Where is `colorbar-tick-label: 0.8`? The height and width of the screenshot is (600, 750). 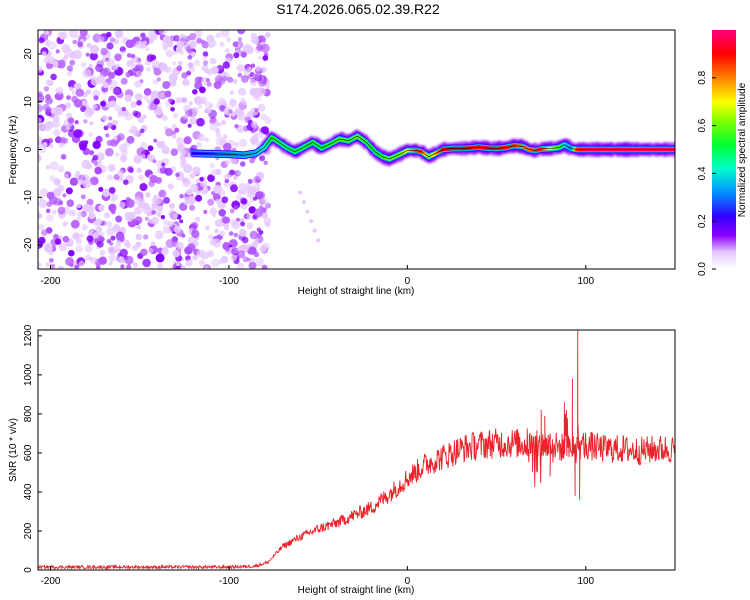
colorbar-tick-label: 0.8 is located at coordinates (702, 77).